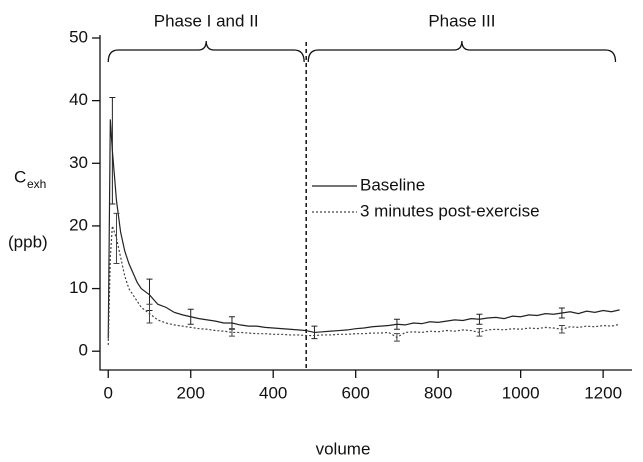 This screenshot has width=643, height=462. What do you see at coordinates (521, 392) in the screenshot?
I see `x-tick-label: 1000` at bounding box center [521, 392].